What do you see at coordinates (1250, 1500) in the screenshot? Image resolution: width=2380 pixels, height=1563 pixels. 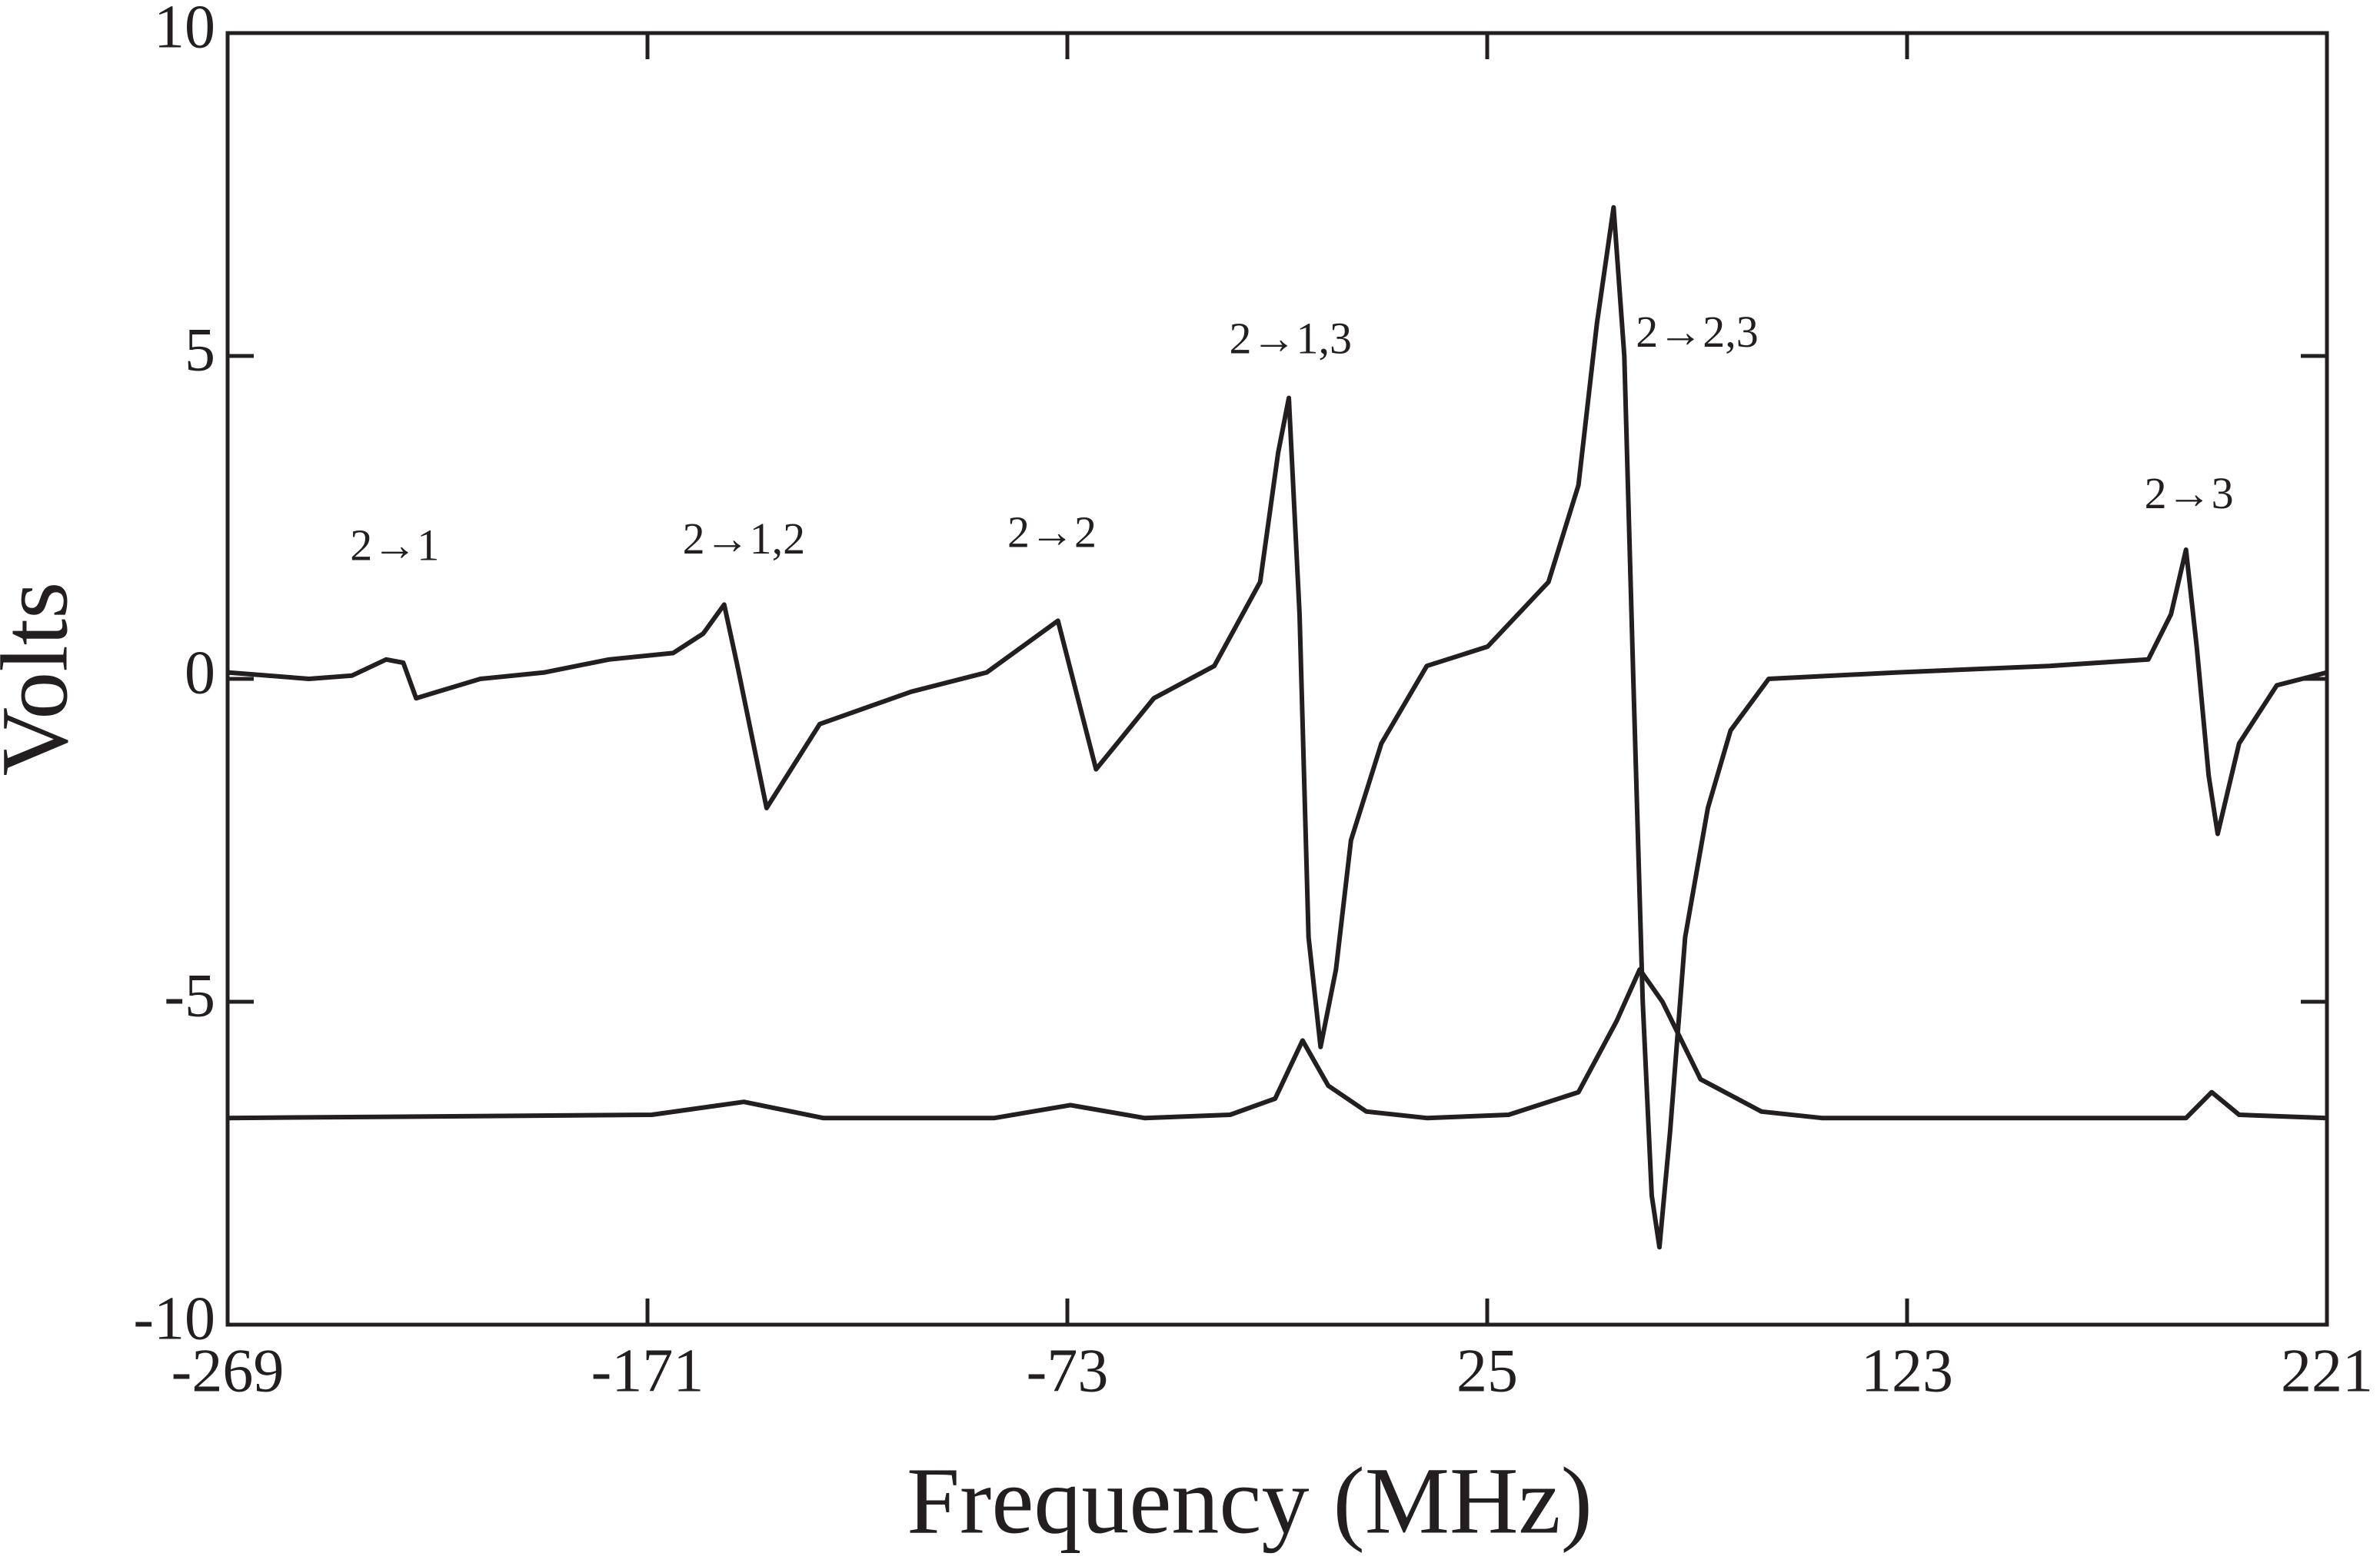 I see `x-axis-label: Frequency (MHz)` at bounding box center [1250, 1500].